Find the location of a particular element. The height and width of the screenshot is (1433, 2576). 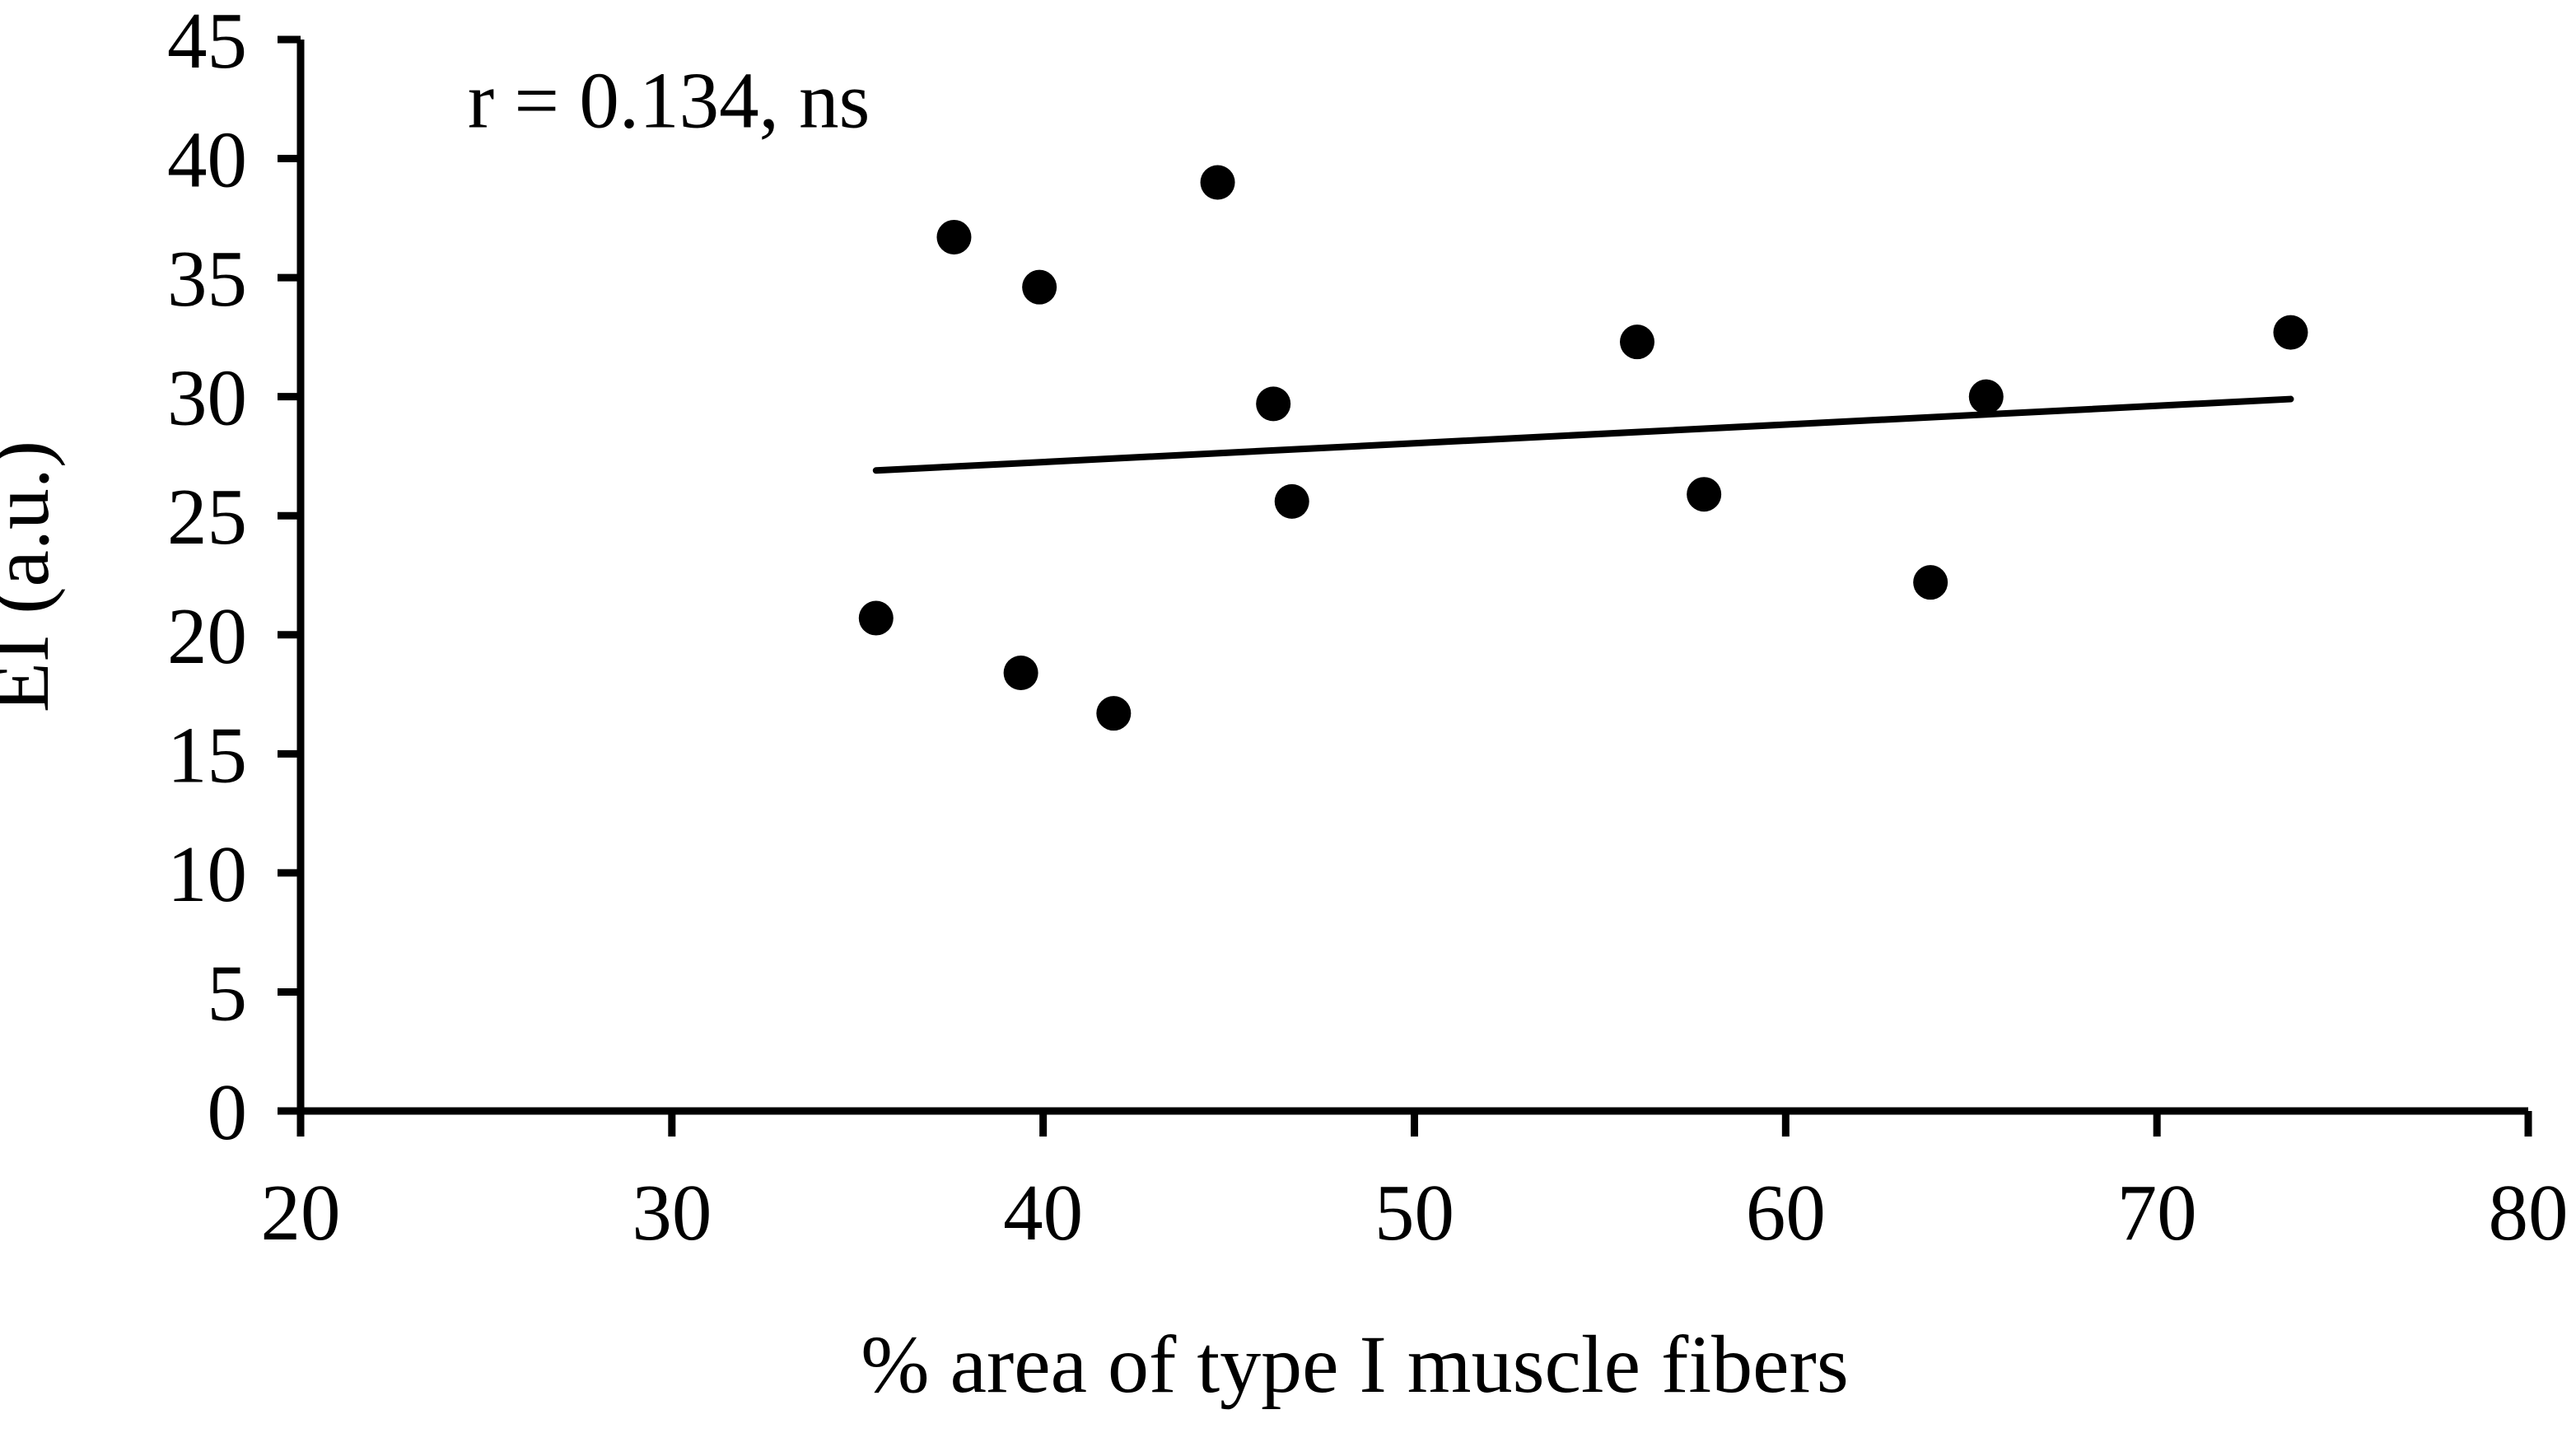

y-tick-label: 20 is located at coordinates (207, 636).